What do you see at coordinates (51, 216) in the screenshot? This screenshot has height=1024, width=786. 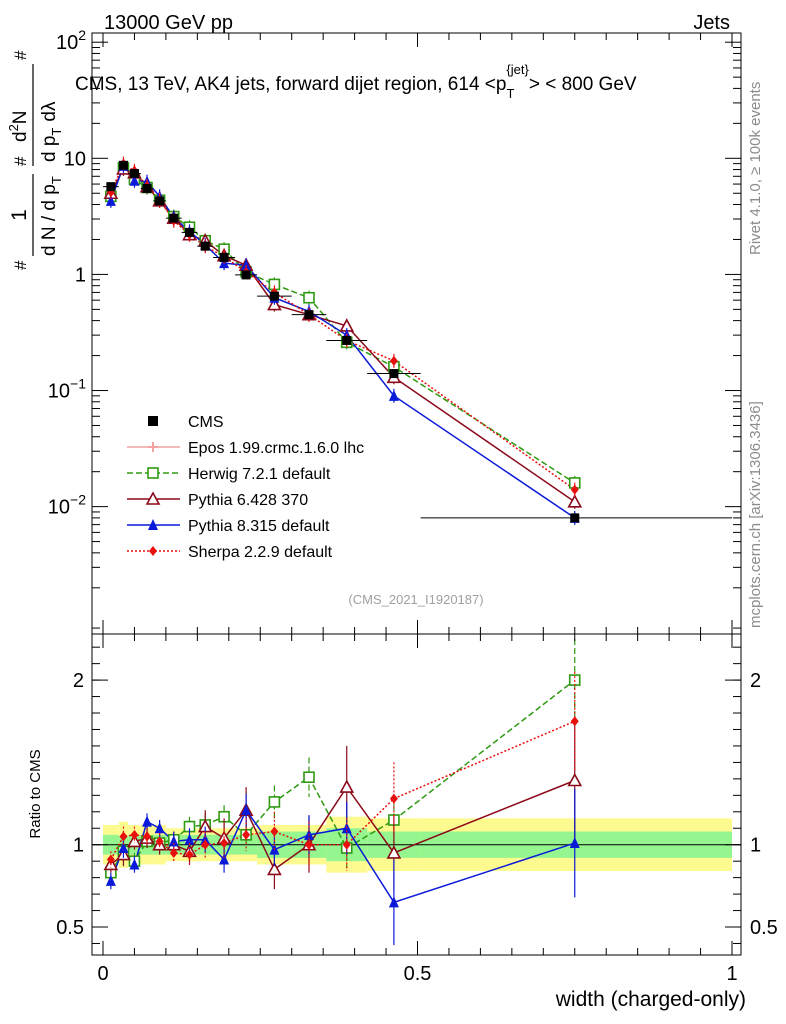 I see `ylabel-denominator: d N / d pT` at bounding box center [51, 216].